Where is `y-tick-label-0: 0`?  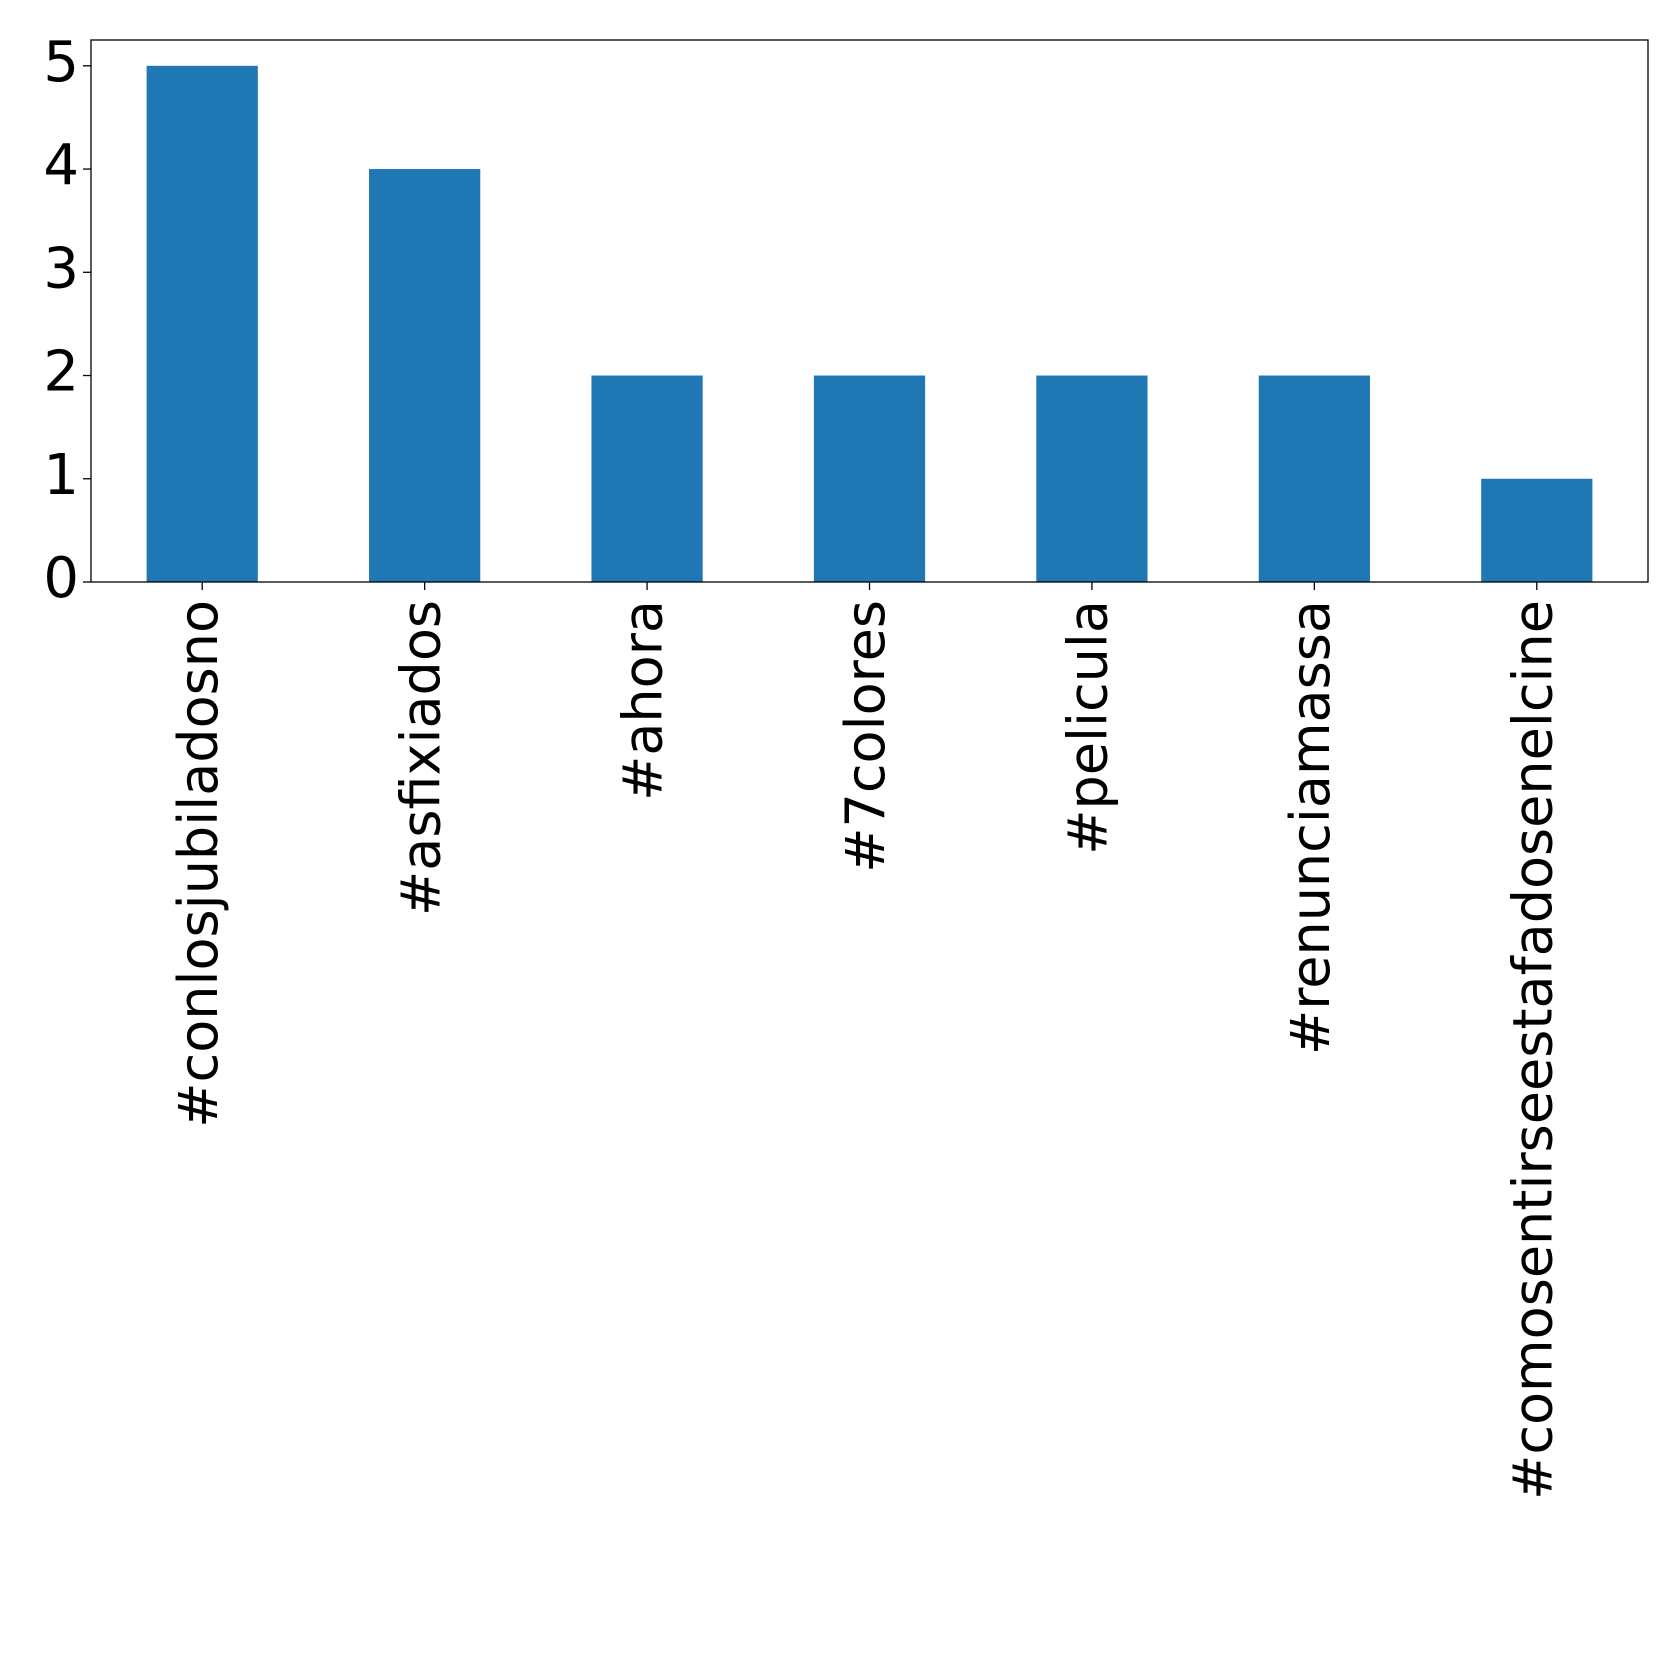
y-tick-label-0: 0 is located at coordinates (61, 578).